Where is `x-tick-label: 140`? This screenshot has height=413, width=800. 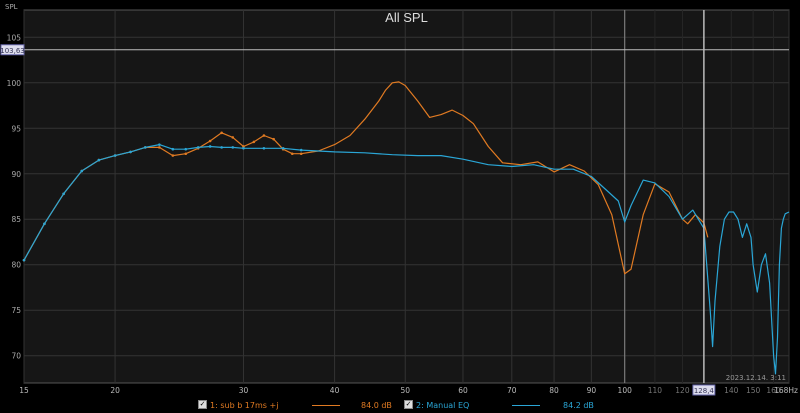
x-tick-label: 140 is located at coordinates (731, 390).